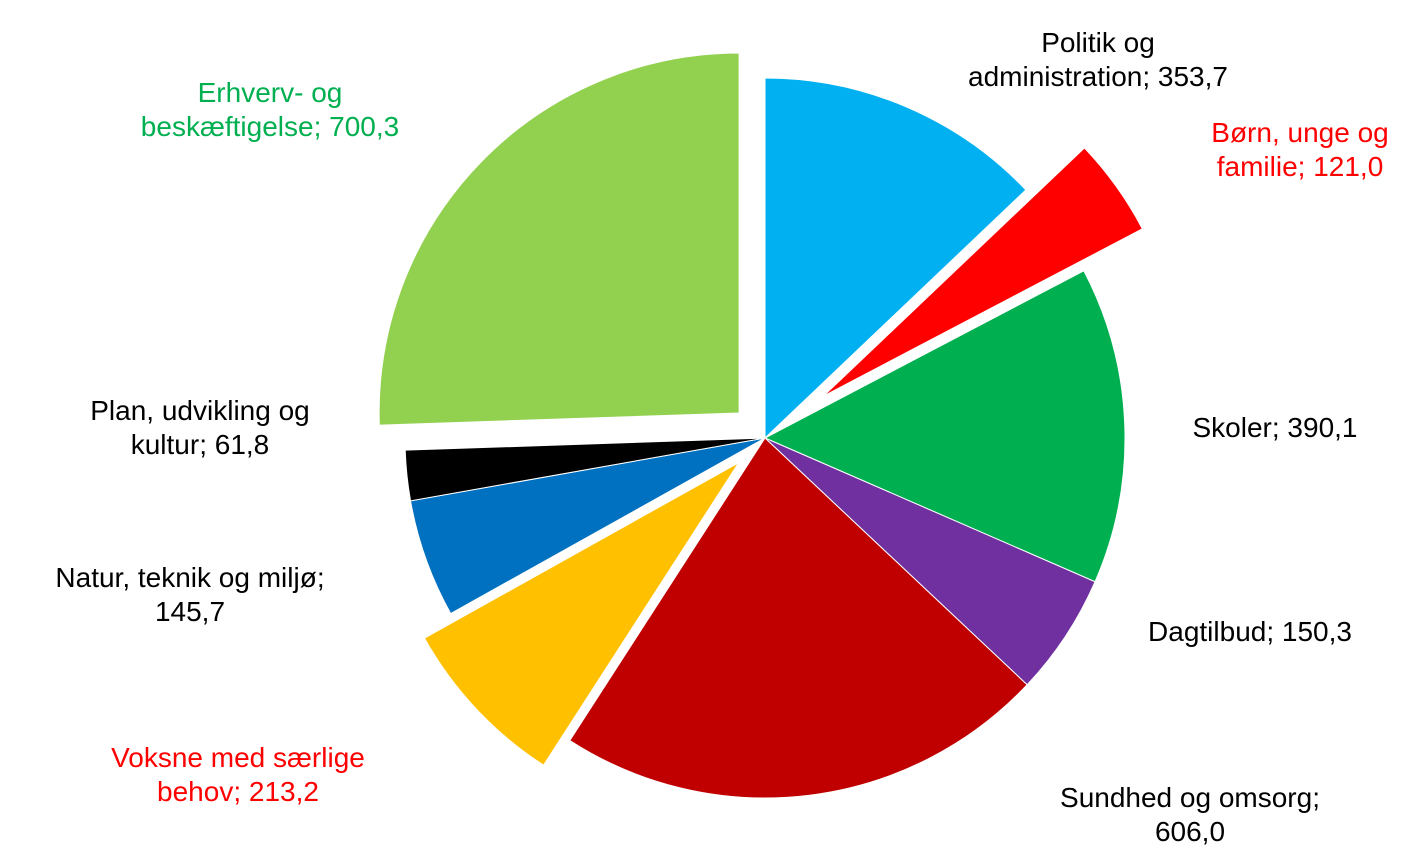 The height and width of the screenshot is (858, 1419). I want to click on data-label: Voksne med særlige behov; 213,2, so click(238, 774).